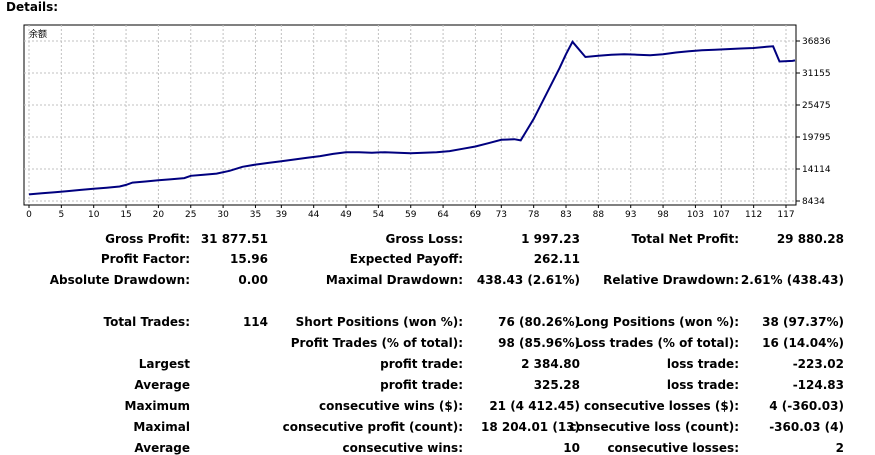  Describe the element at coordinates (671, 280) in the screenshot. I see `relative-drawdown-label: Relative Drawdown:` at that location.